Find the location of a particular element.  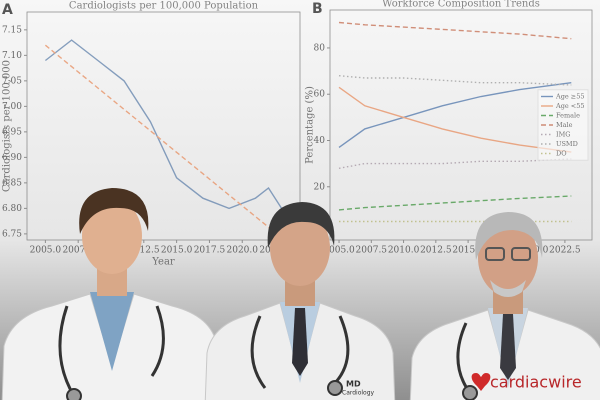

y-tick-label: 20 is located at coordinates (320, 187).